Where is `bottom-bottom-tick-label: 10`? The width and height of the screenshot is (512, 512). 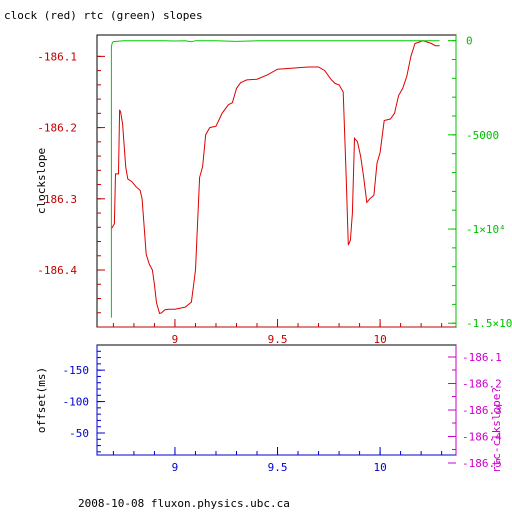 bottom-bottom-tick-label: 10 is located at coordinates (379, 467).